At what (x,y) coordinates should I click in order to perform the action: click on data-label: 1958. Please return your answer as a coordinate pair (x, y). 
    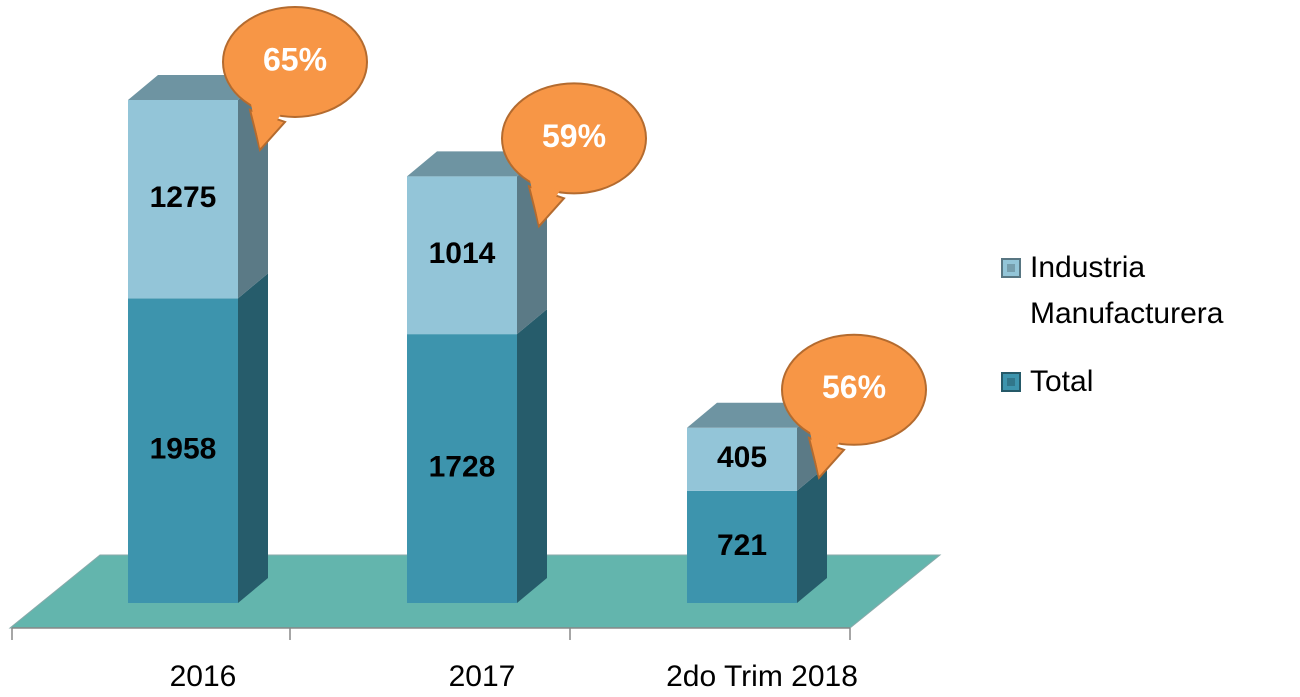
    Looking at the image, I should click on (183, 449).